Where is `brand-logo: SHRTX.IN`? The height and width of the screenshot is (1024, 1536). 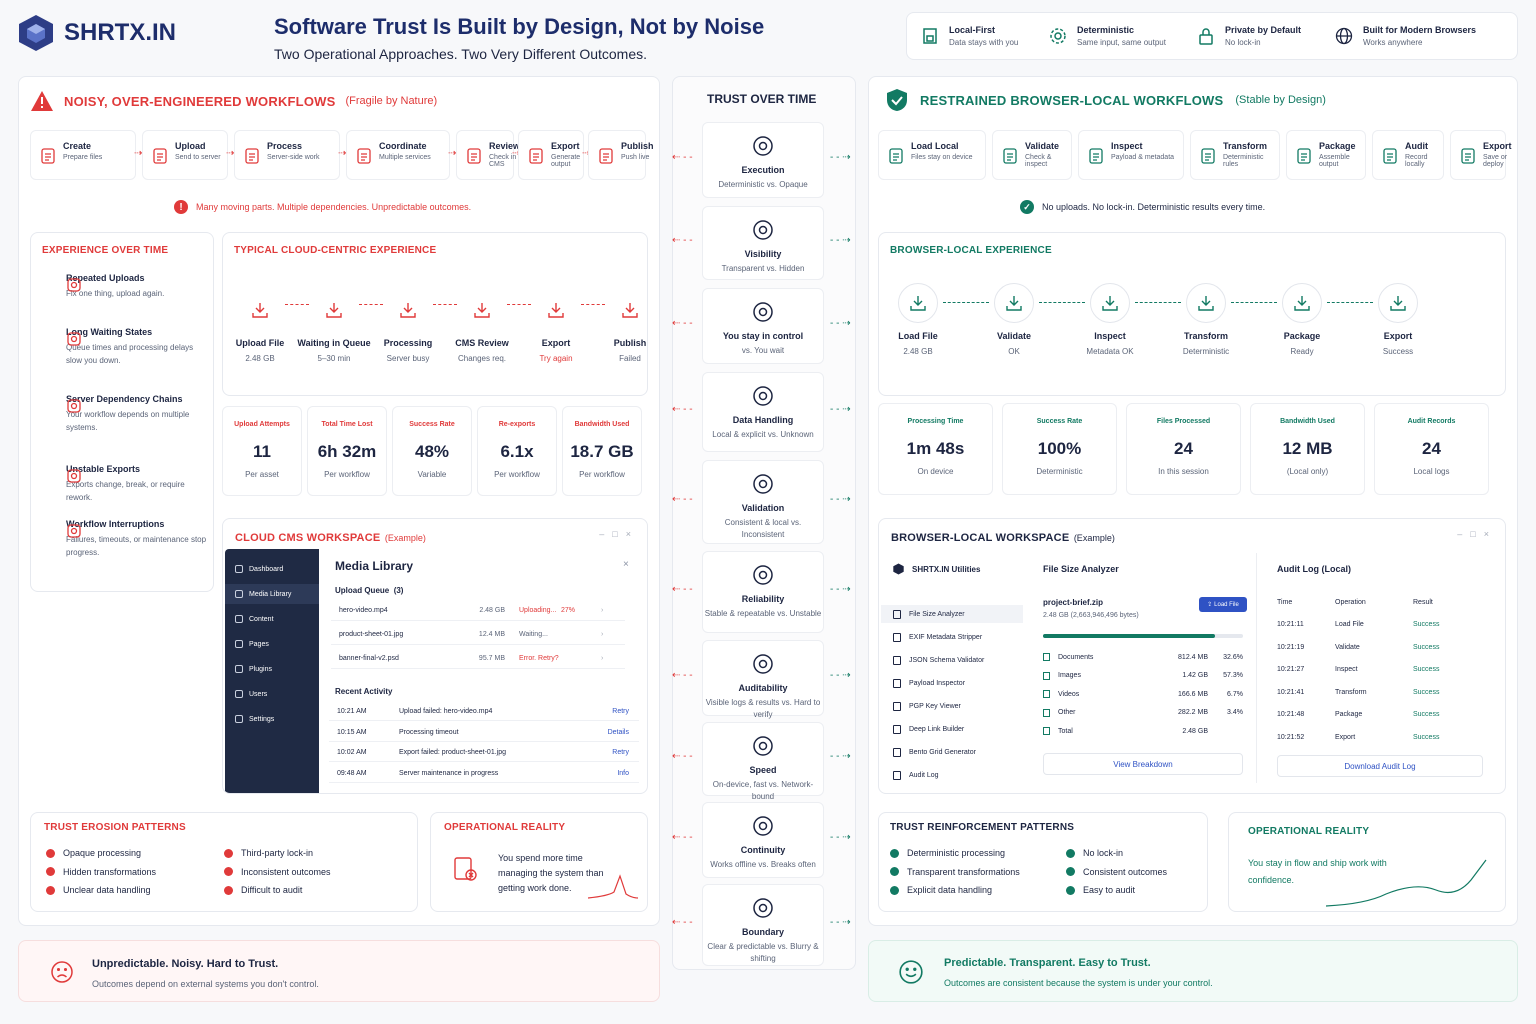
brand-logo: SHRTX.IN is located at coordinates (97, 33).